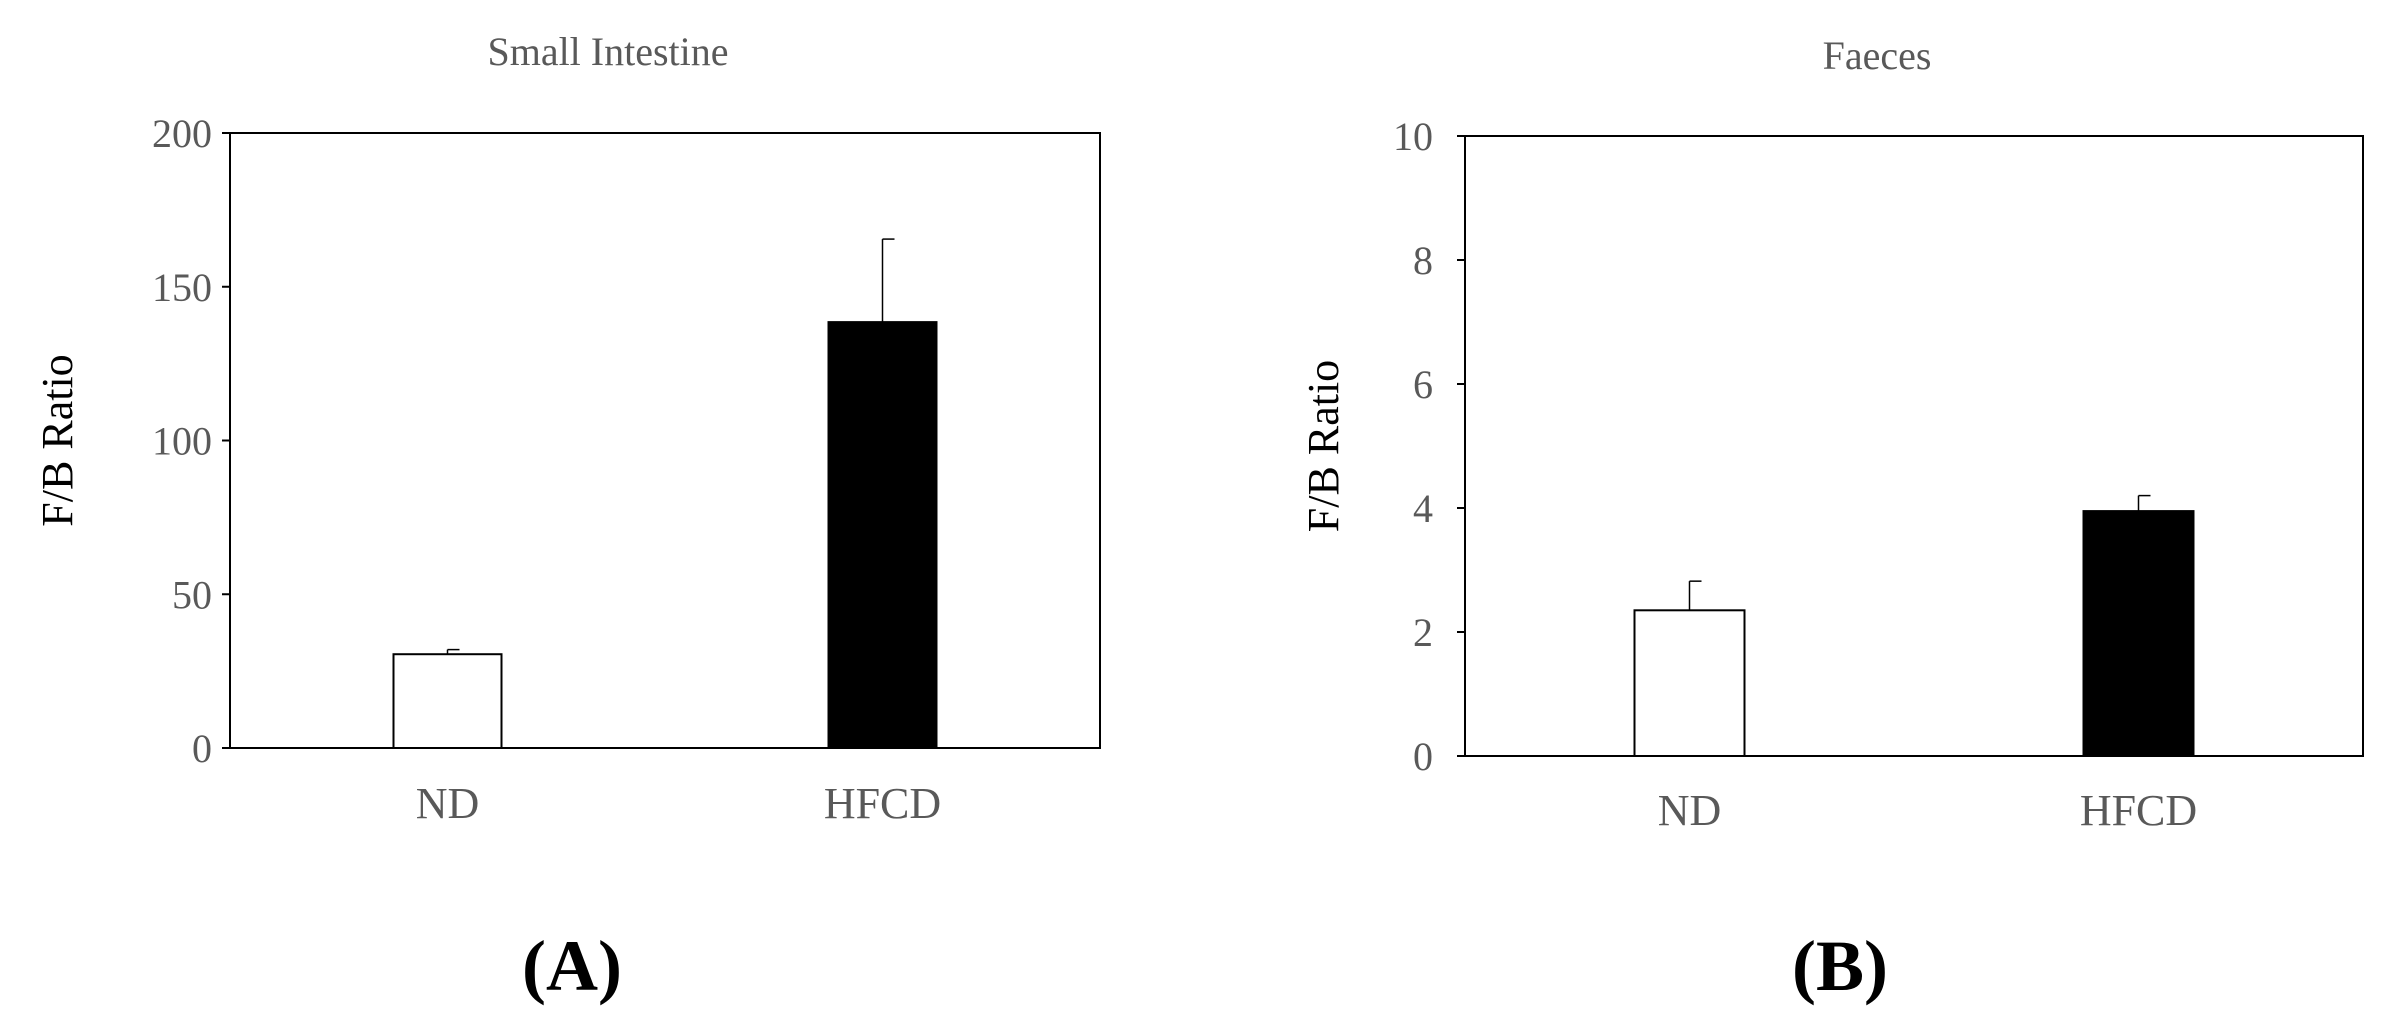  I want to click on y-tick-label: 6, so click(1423, 384).